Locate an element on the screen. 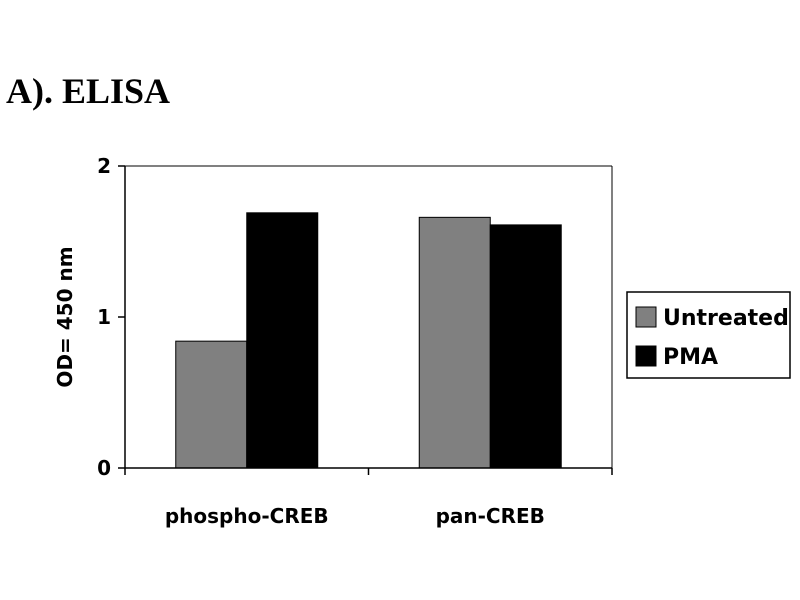 The width and height of the screenshot is (800, 600). bar-pma-phospho-creb is located at coordinates (282, 340).